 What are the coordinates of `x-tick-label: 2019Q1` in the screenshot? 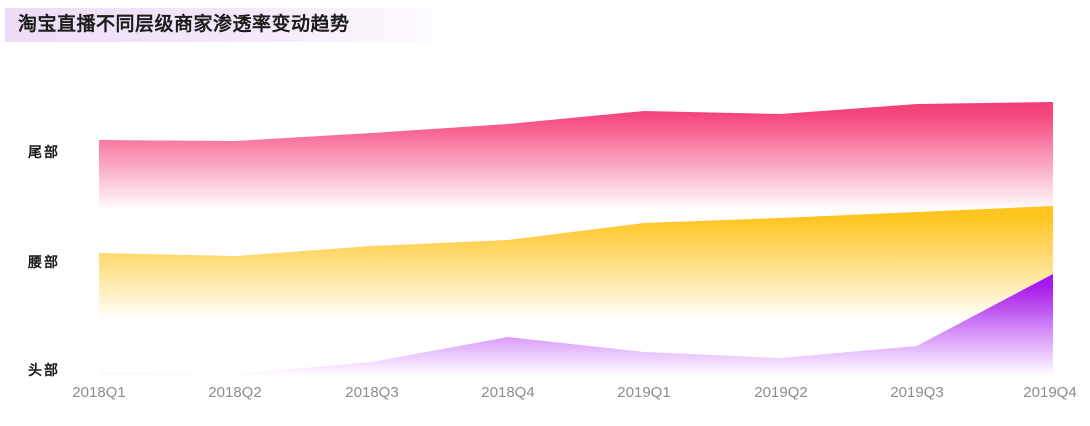 It's located at (644, 392).